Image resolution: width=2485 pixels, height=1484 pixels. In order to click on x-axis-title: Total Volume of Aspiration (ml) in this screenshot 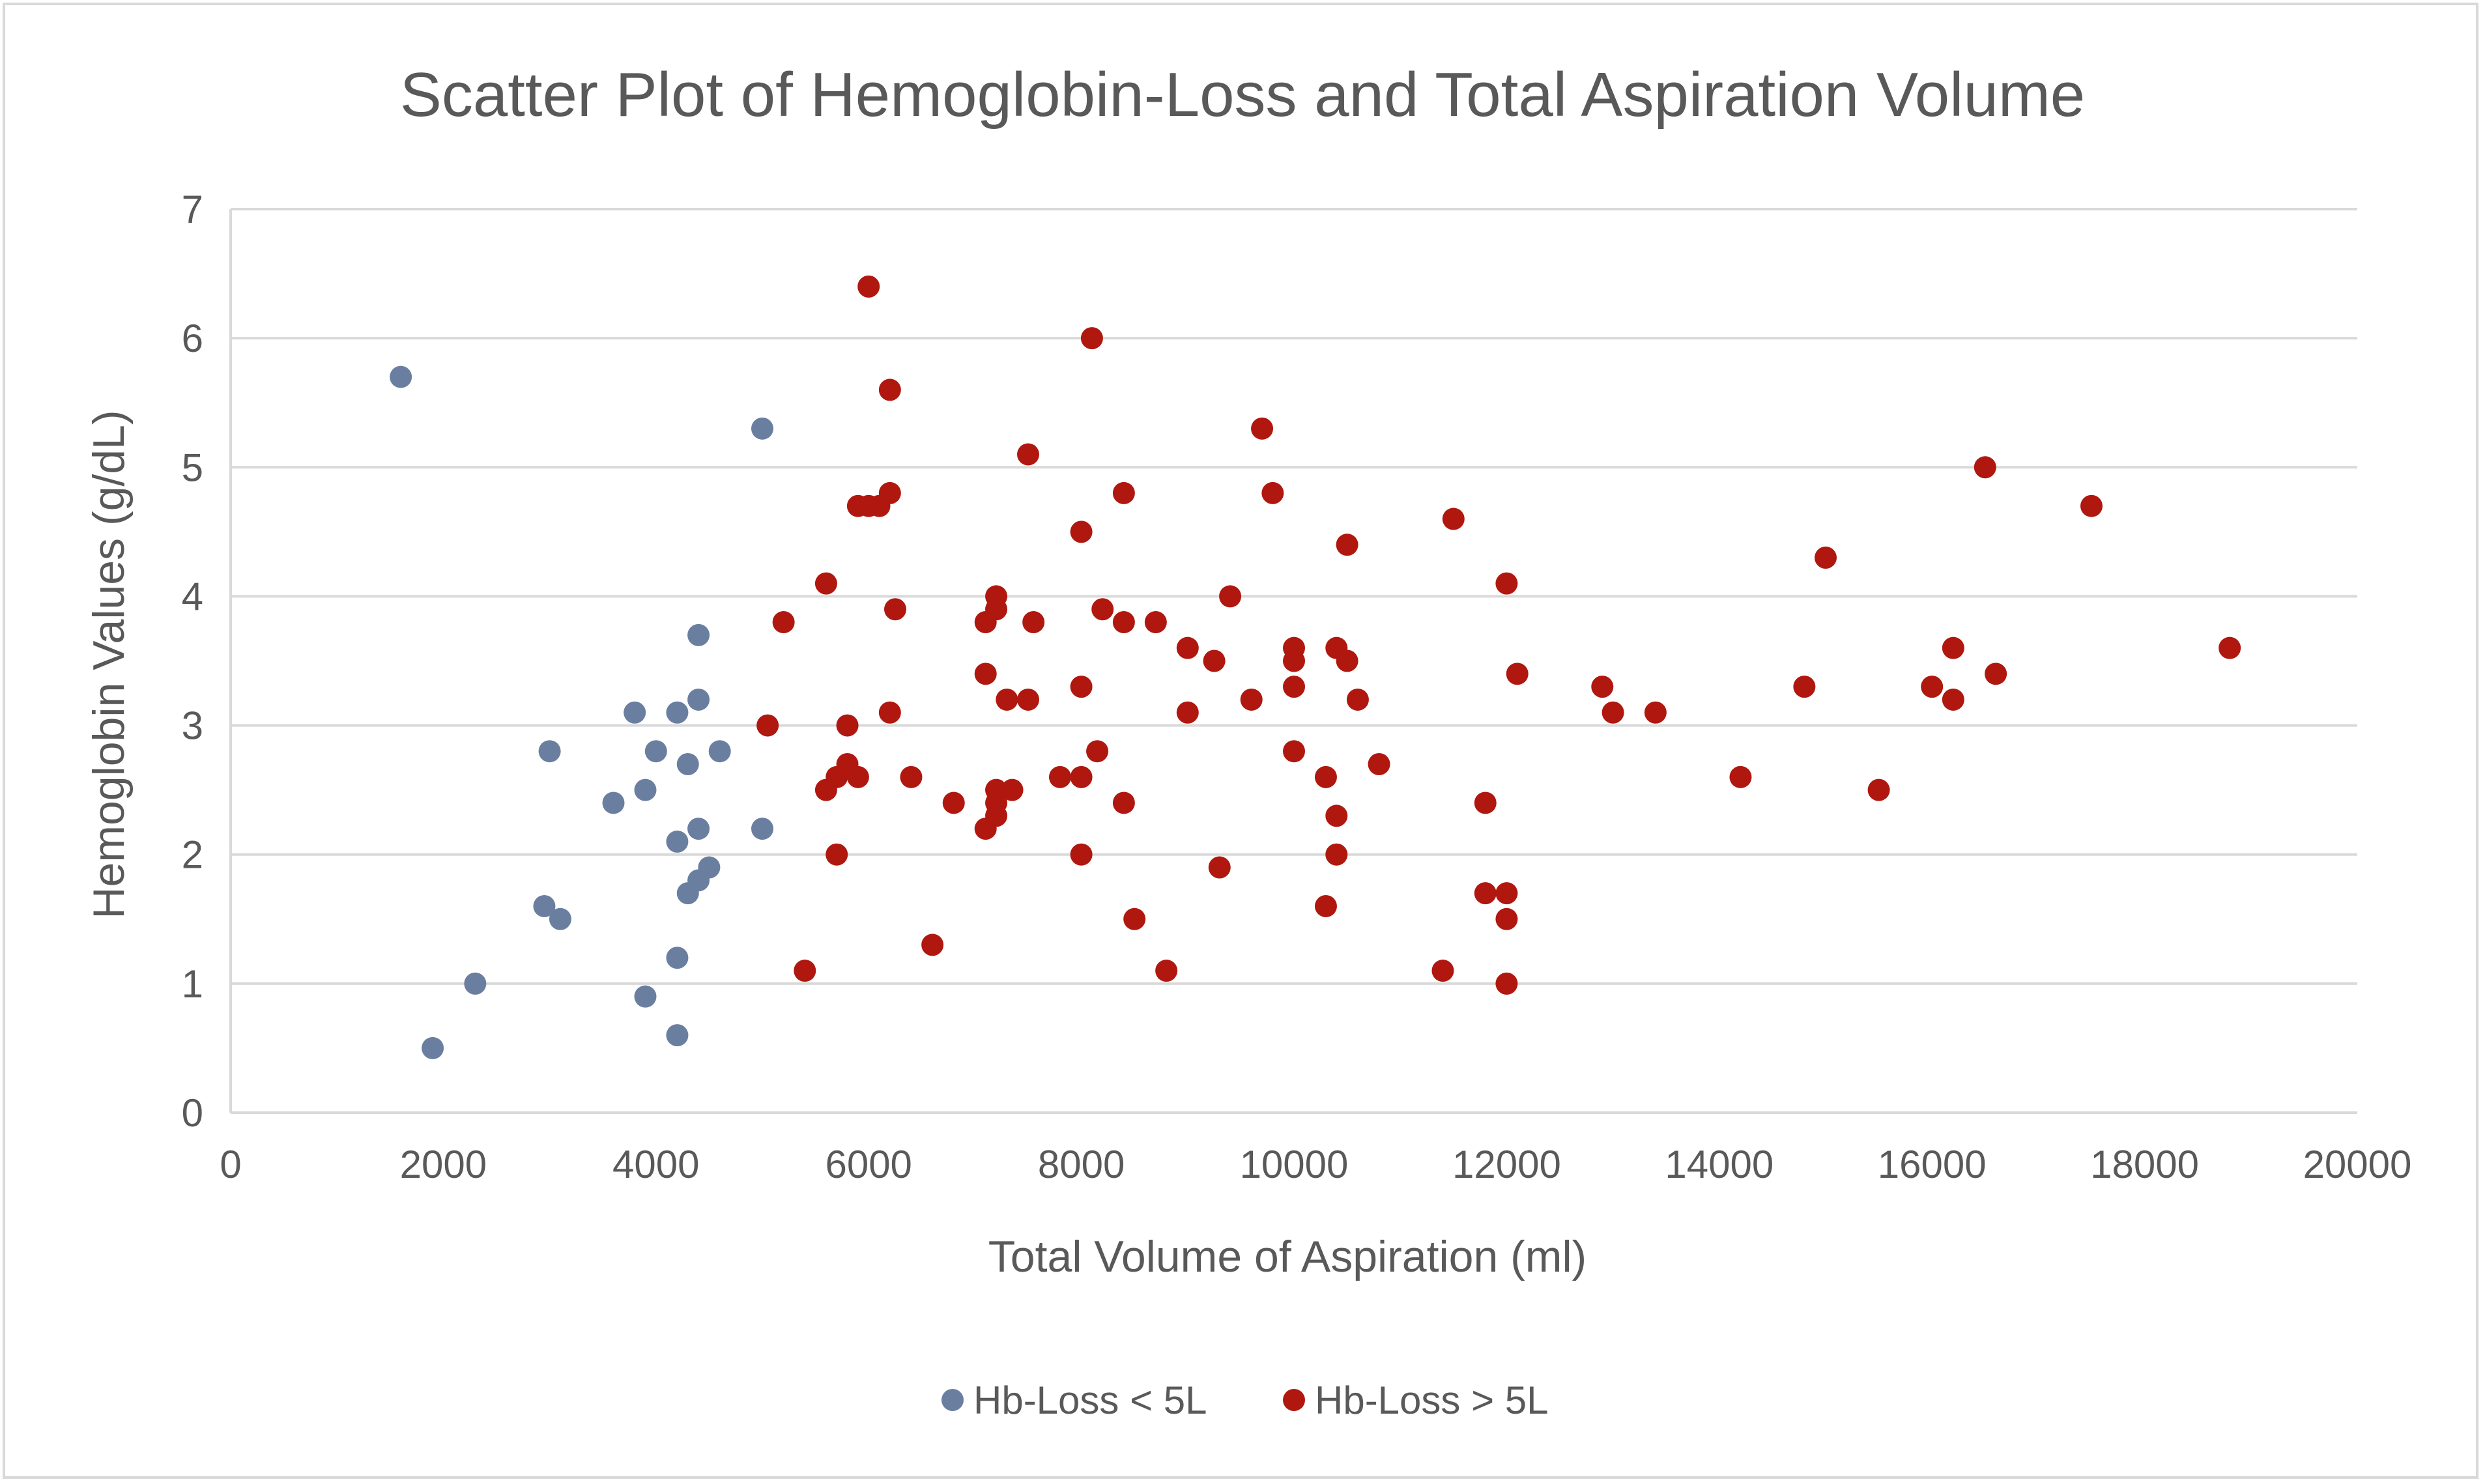, I will do `click(1287, 1257)`.